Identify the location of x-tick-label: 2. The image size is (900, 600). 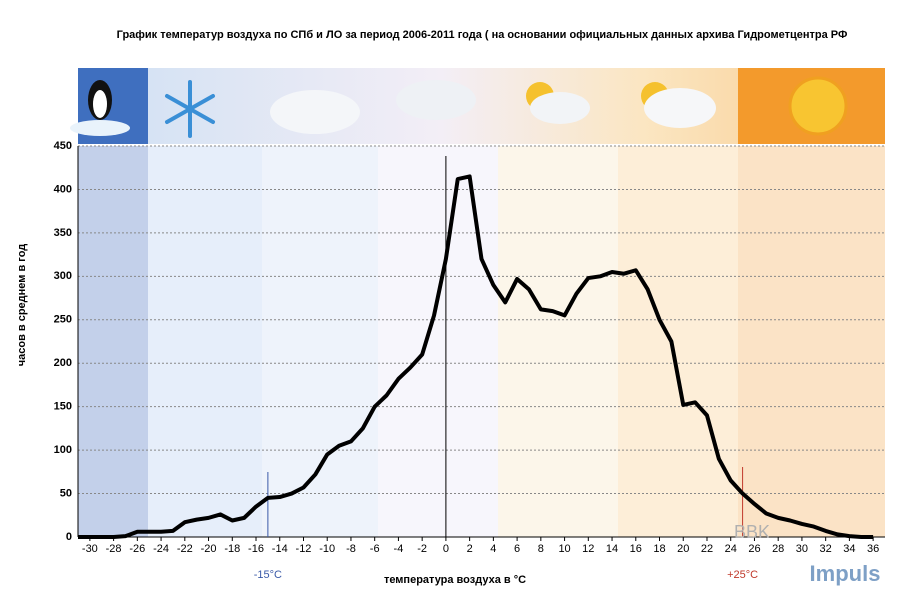
(470, 549).